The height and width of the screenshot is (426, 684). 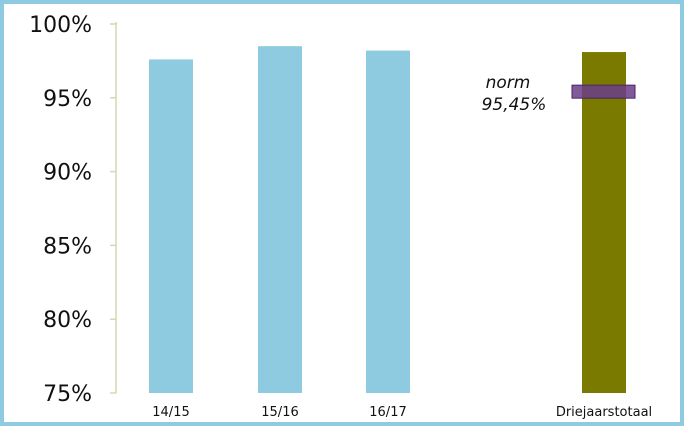 What do you see at coordinates (559, 94) in the screenshot?
I see `norm-annotation: norm 95,45%` at bounding box center [559, 94].